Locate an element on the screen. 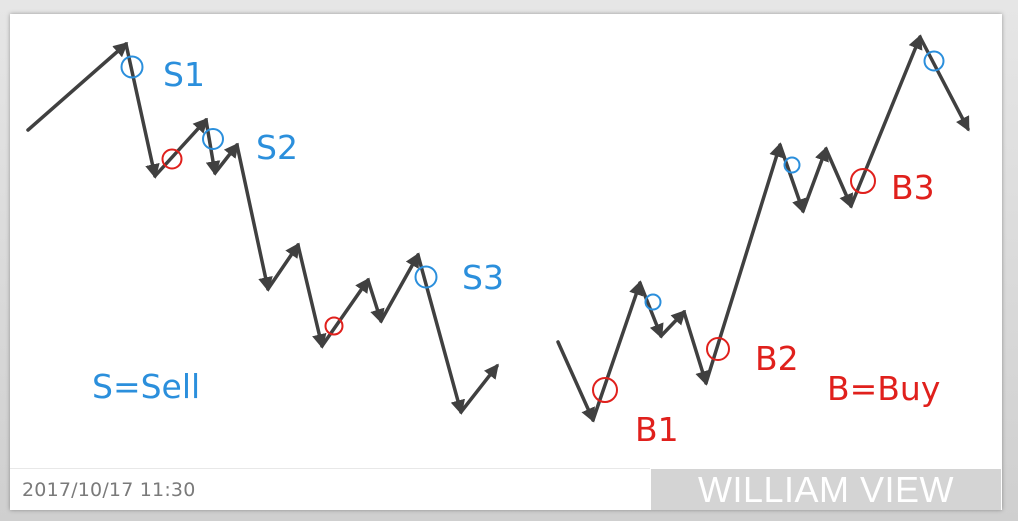 The image size is (1018, 521). brand-watermark-box: WILLIAM VIEW is located at coordinates (826, 489).